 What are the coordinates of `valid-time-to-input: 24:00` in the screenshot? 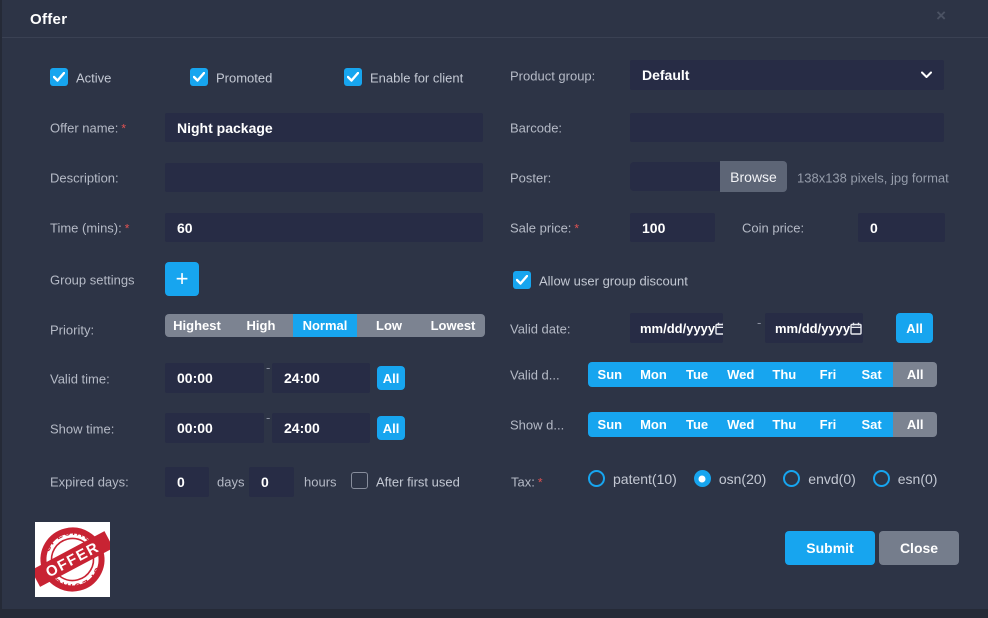 It's located at (321, 378).